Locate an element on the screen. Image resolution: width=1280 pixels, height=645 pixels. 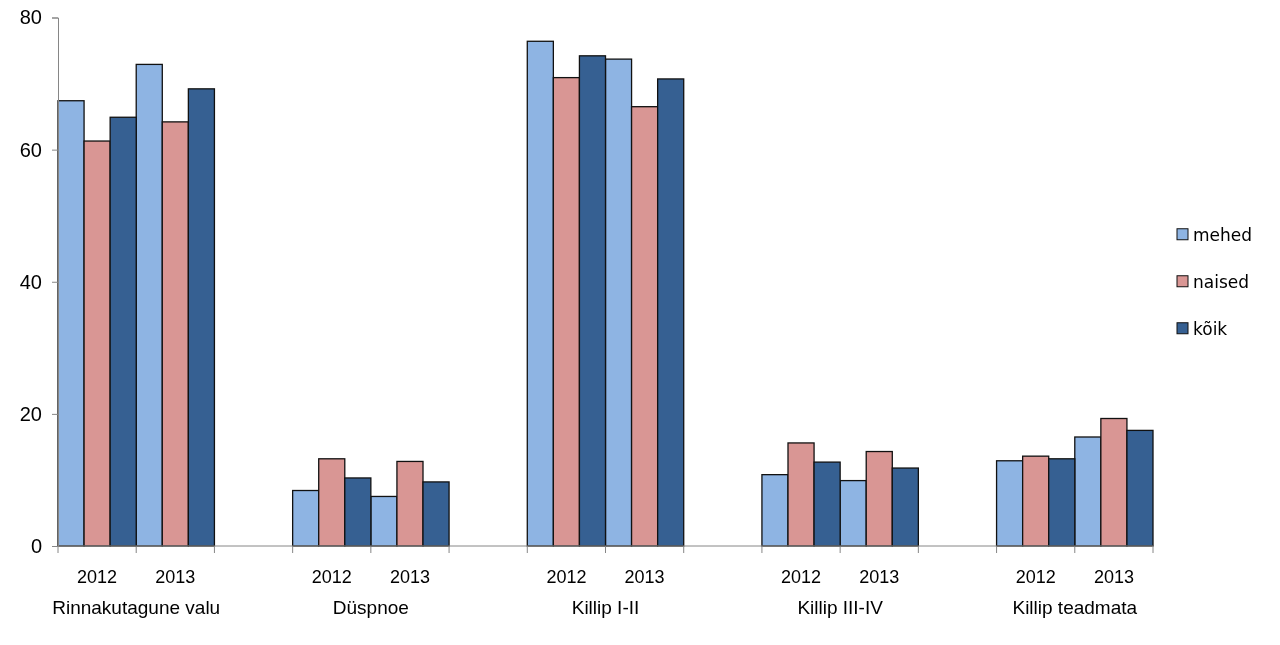
text: Killip teadmata is located at coordinates (1075, 607).